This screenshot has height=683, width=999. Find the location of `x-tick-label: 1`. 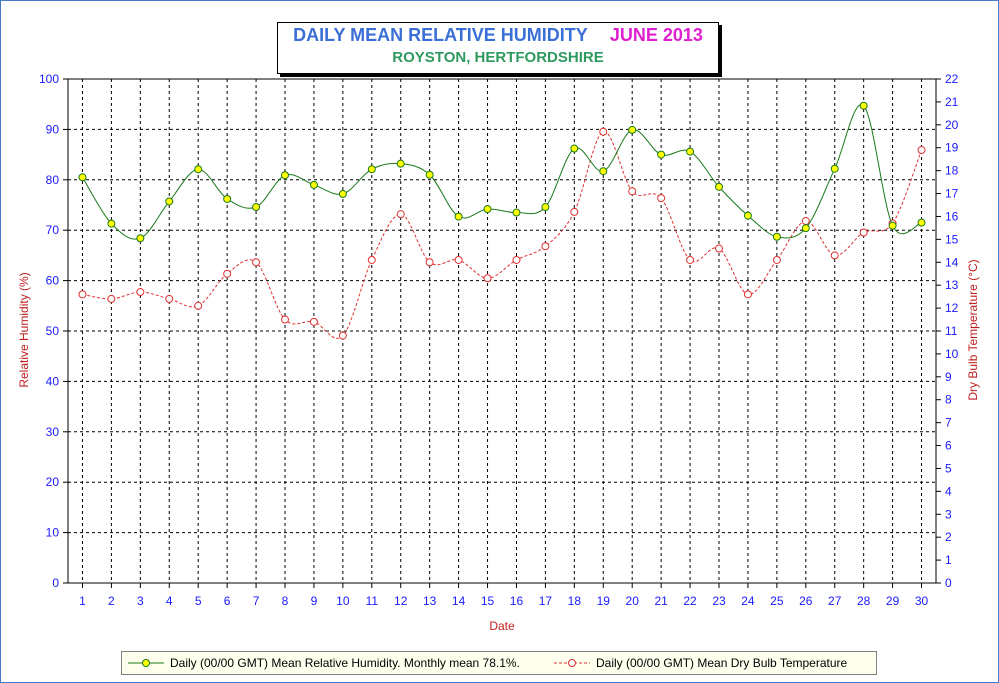

x-tick-label: 1 is located at coordinates (82, 601).